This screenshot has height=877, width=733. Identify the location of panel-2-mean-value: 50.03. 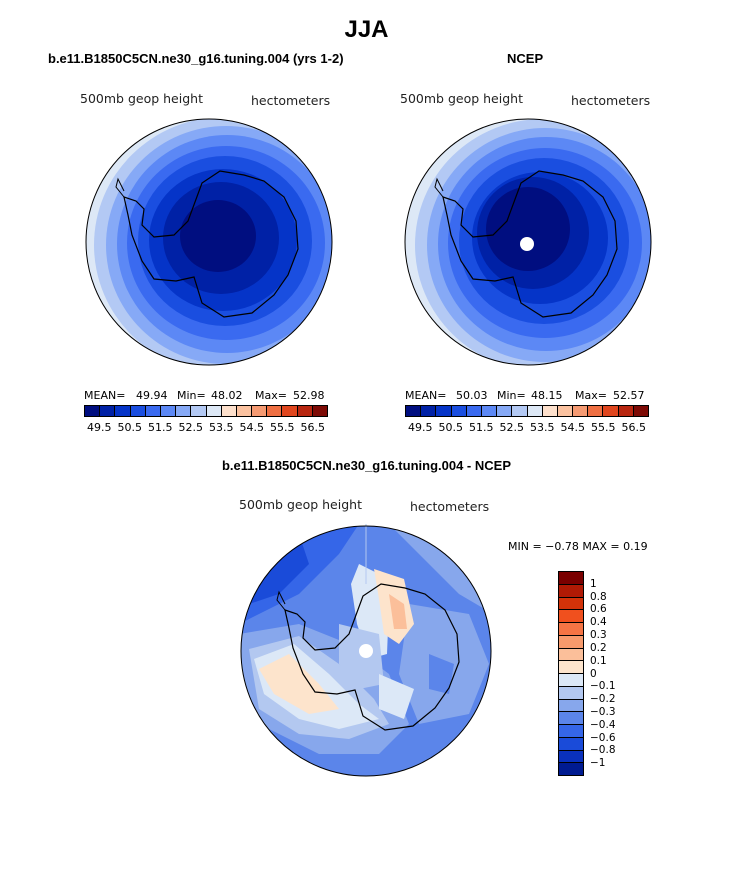
(472, 395).